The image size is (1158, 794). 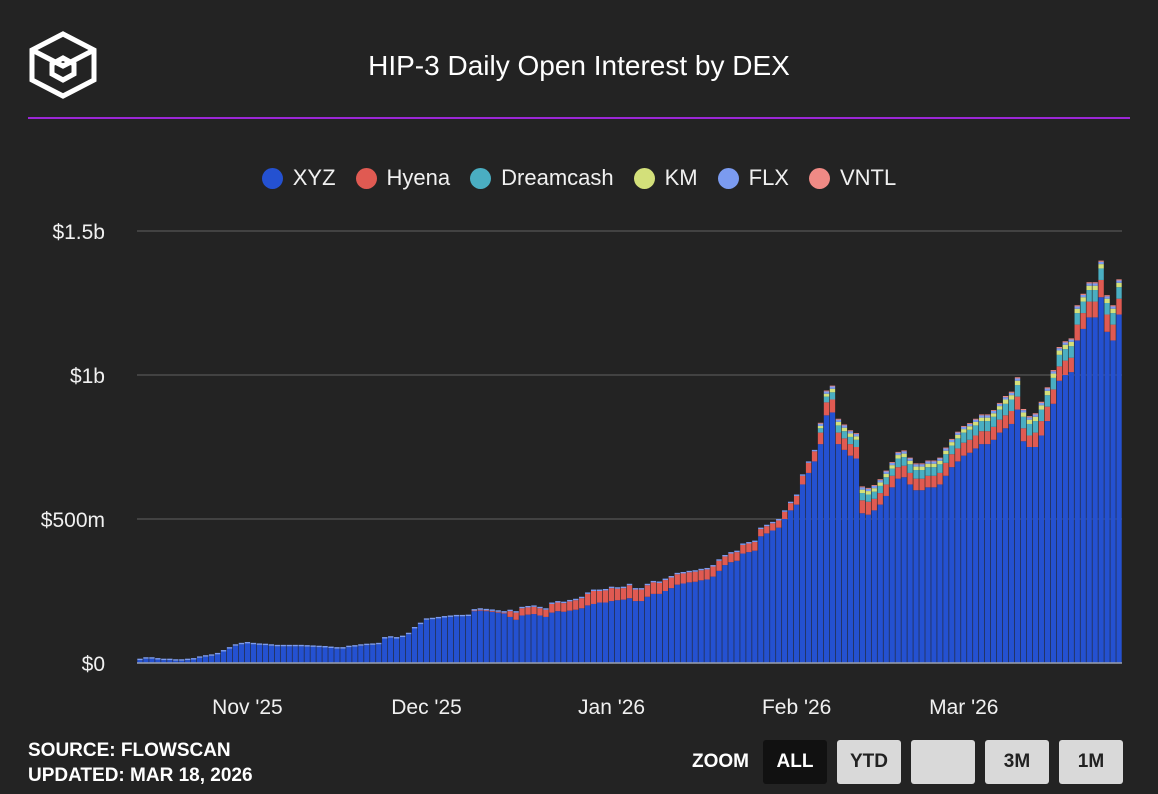 What do you see at coordinates (665, 178) in the screenshot?
I see `legend-item-km: KM` at bounding box center [665, 178].